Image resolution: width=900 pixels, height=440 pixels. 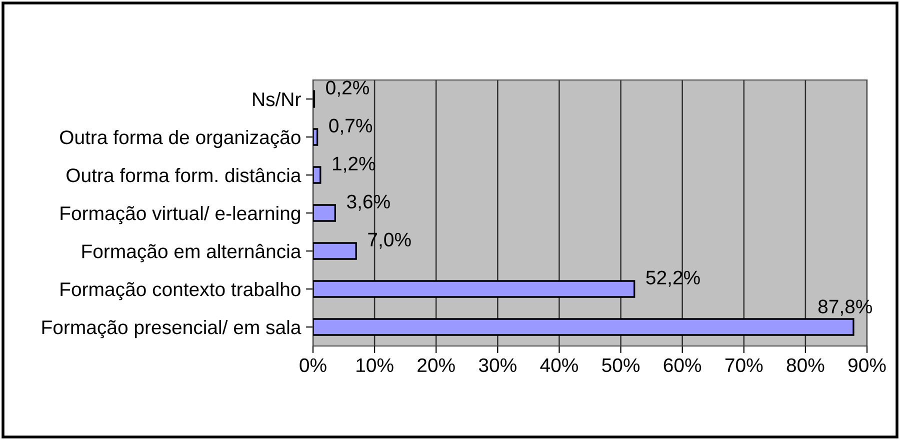 What do you see at coordinates (180, 291) in the screenshot?
I see `y-tick-label: Formação contexto trabalho` at bounding box center [180, 291].